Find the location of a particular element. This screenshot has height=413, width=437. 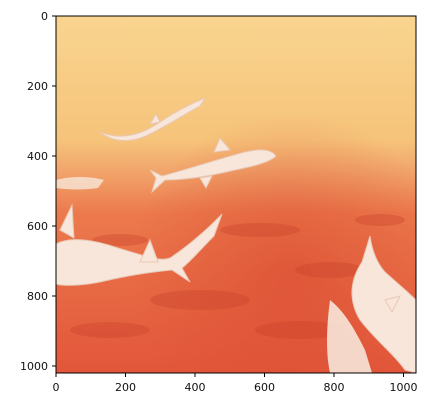

shark-large-left is located at coordinates (139, 244).